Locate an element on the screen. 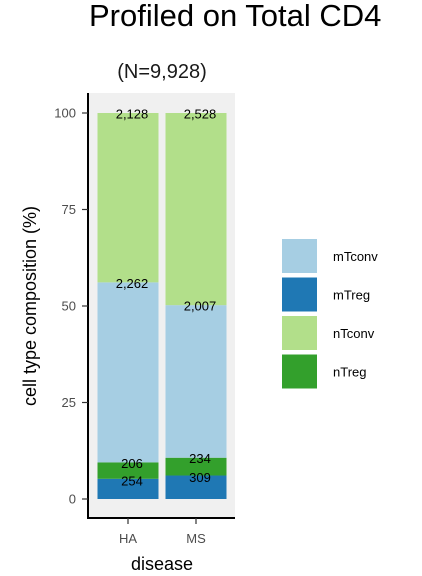  legend-key-ntconv is located at coordinates (299, 333).